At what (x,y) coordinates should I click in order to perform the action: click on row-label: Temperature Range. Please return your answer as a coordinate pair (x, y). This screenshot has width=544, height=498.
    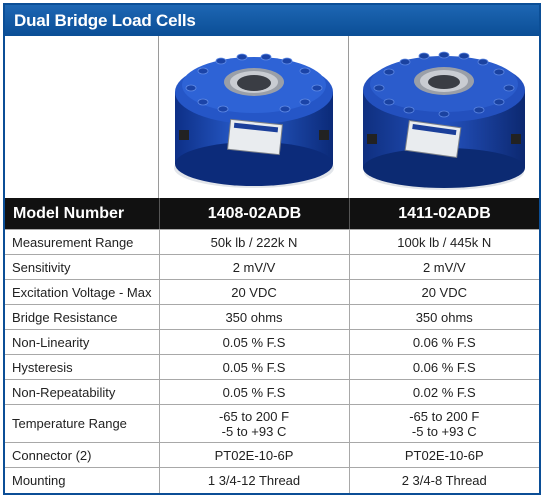
    Looking at the image, I should click on (82, 423).